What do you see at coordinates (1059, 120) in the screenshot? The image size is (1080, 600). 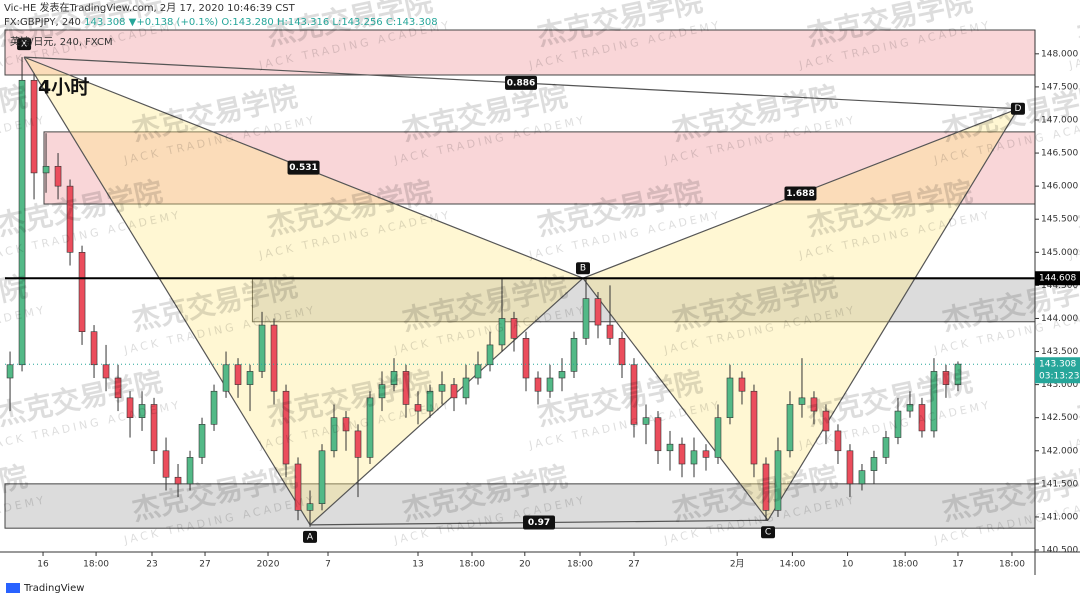 I see `y-tick-label: 147.000` at bounding box center [1059, 120].